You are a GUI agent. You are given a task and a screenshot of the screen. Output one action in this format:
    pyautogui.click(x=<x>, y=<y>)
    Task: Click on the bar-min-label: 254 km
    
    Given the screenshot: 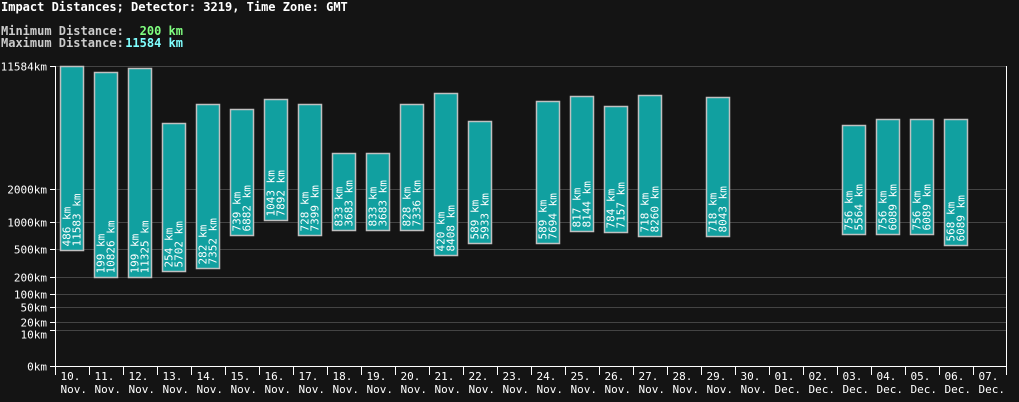 What is the action you would take?
    pyautogui.click(x=169, y=247)
    